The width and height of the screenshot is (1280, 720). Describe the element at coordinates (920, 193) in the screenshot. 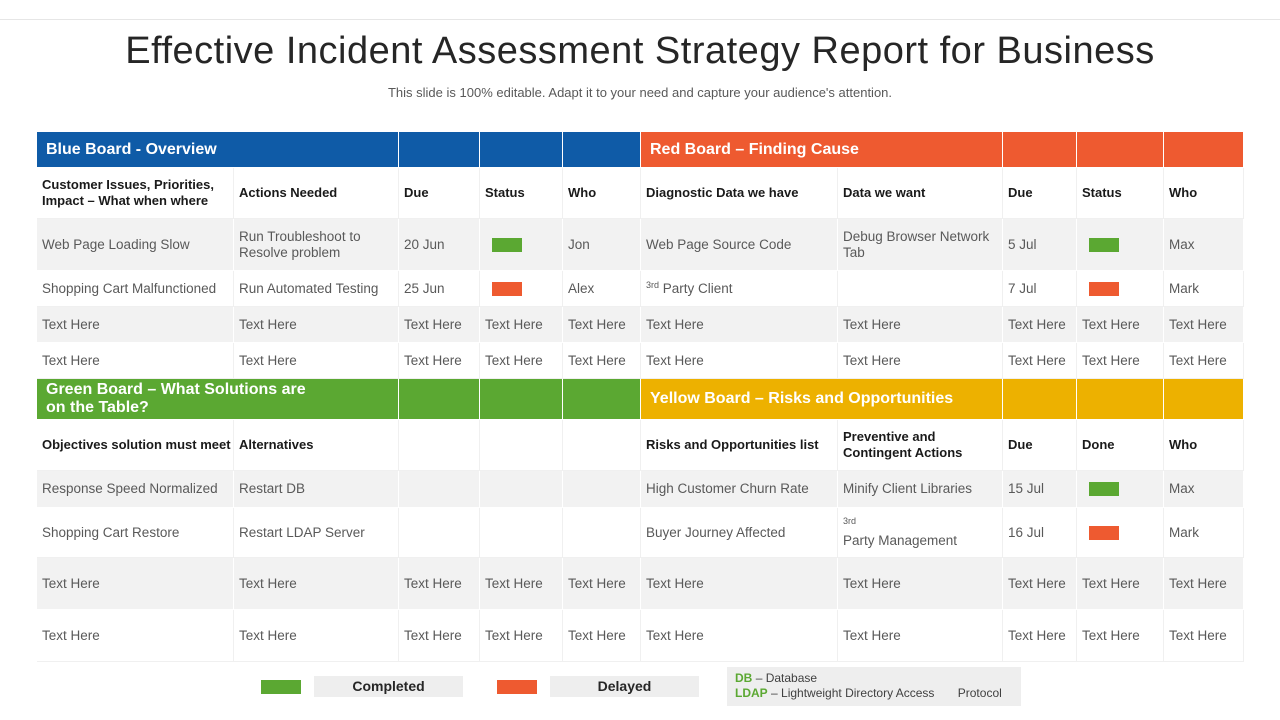

I see `column-header-data-we-want: Data we want` at that location.